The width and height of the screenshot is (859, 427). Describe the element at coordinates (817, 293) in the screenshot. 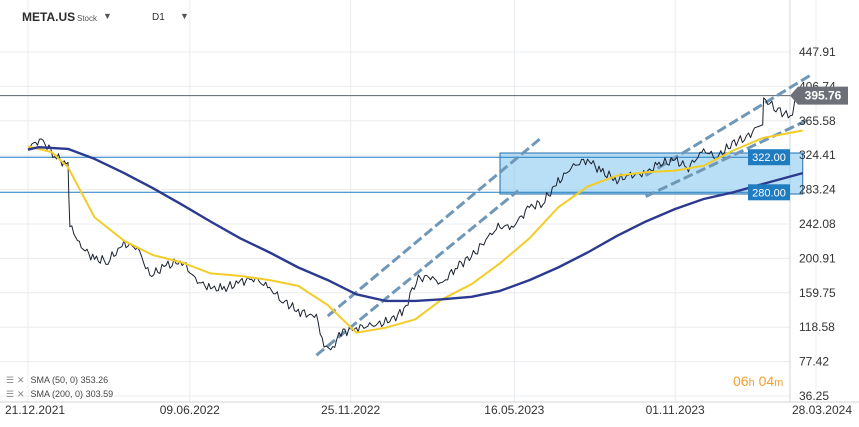

I see `y-tick-label: 159.75` at that location.